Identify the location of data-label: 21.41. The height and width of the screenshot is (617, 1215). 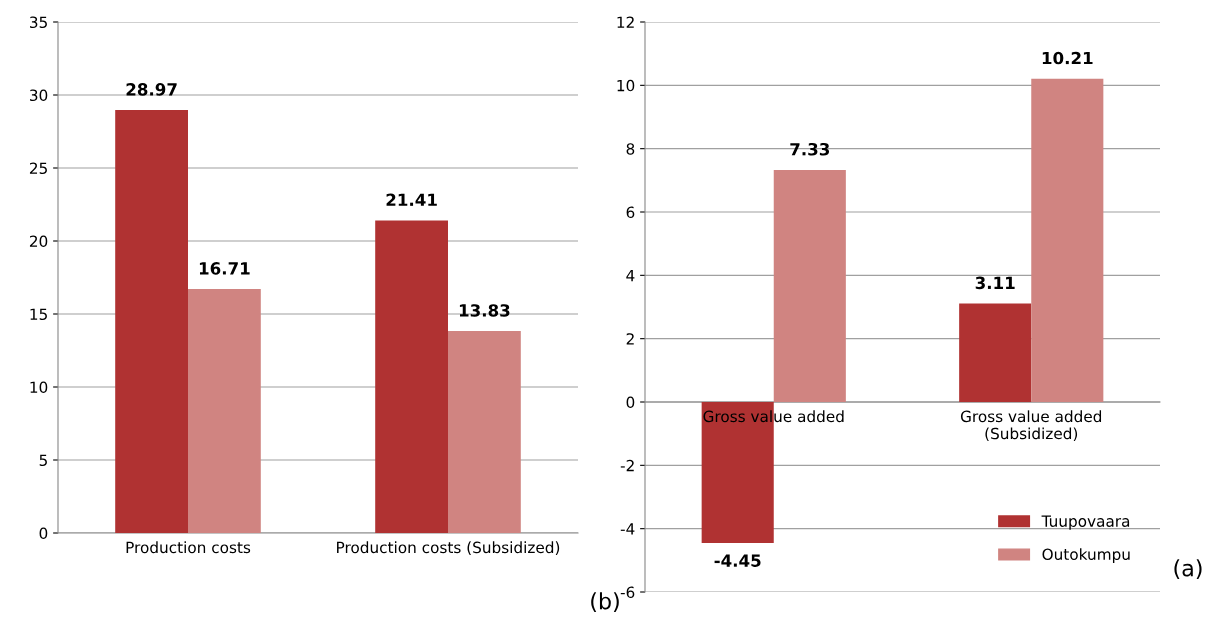
(411, 199).